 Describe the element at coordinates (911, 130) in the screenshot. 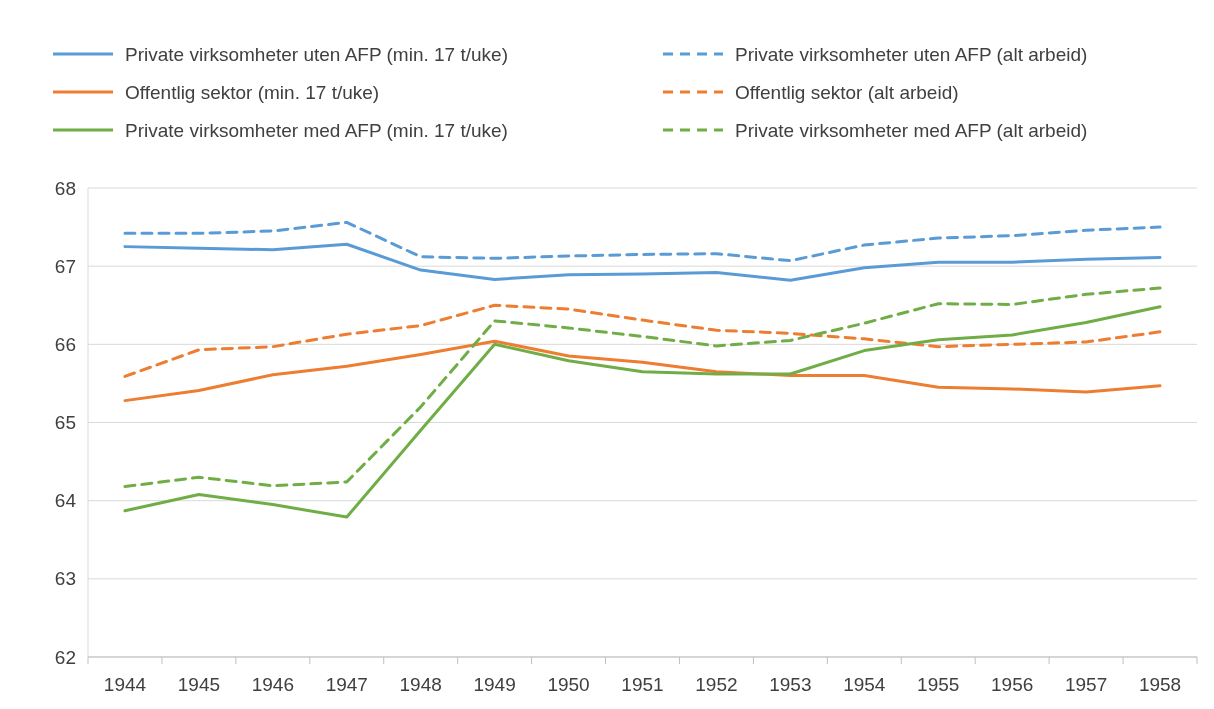

I see `legend-label: Private virksomheter med AFP (alt arbeid)` at that location.